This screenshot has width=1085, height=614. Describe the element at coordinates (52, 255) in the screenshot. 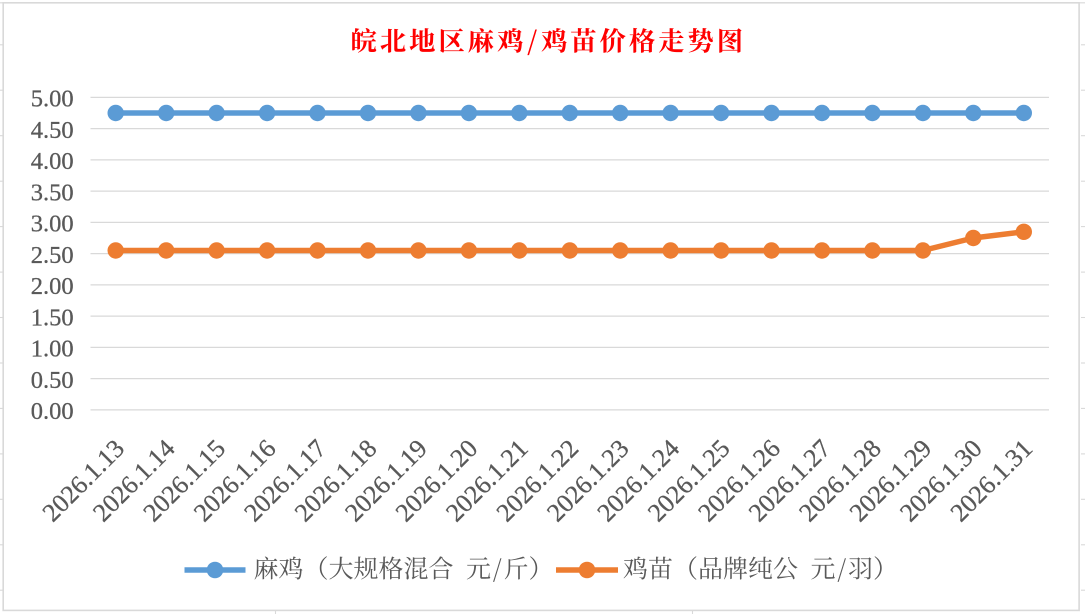

I see `svg-text: 2.50` at that location.